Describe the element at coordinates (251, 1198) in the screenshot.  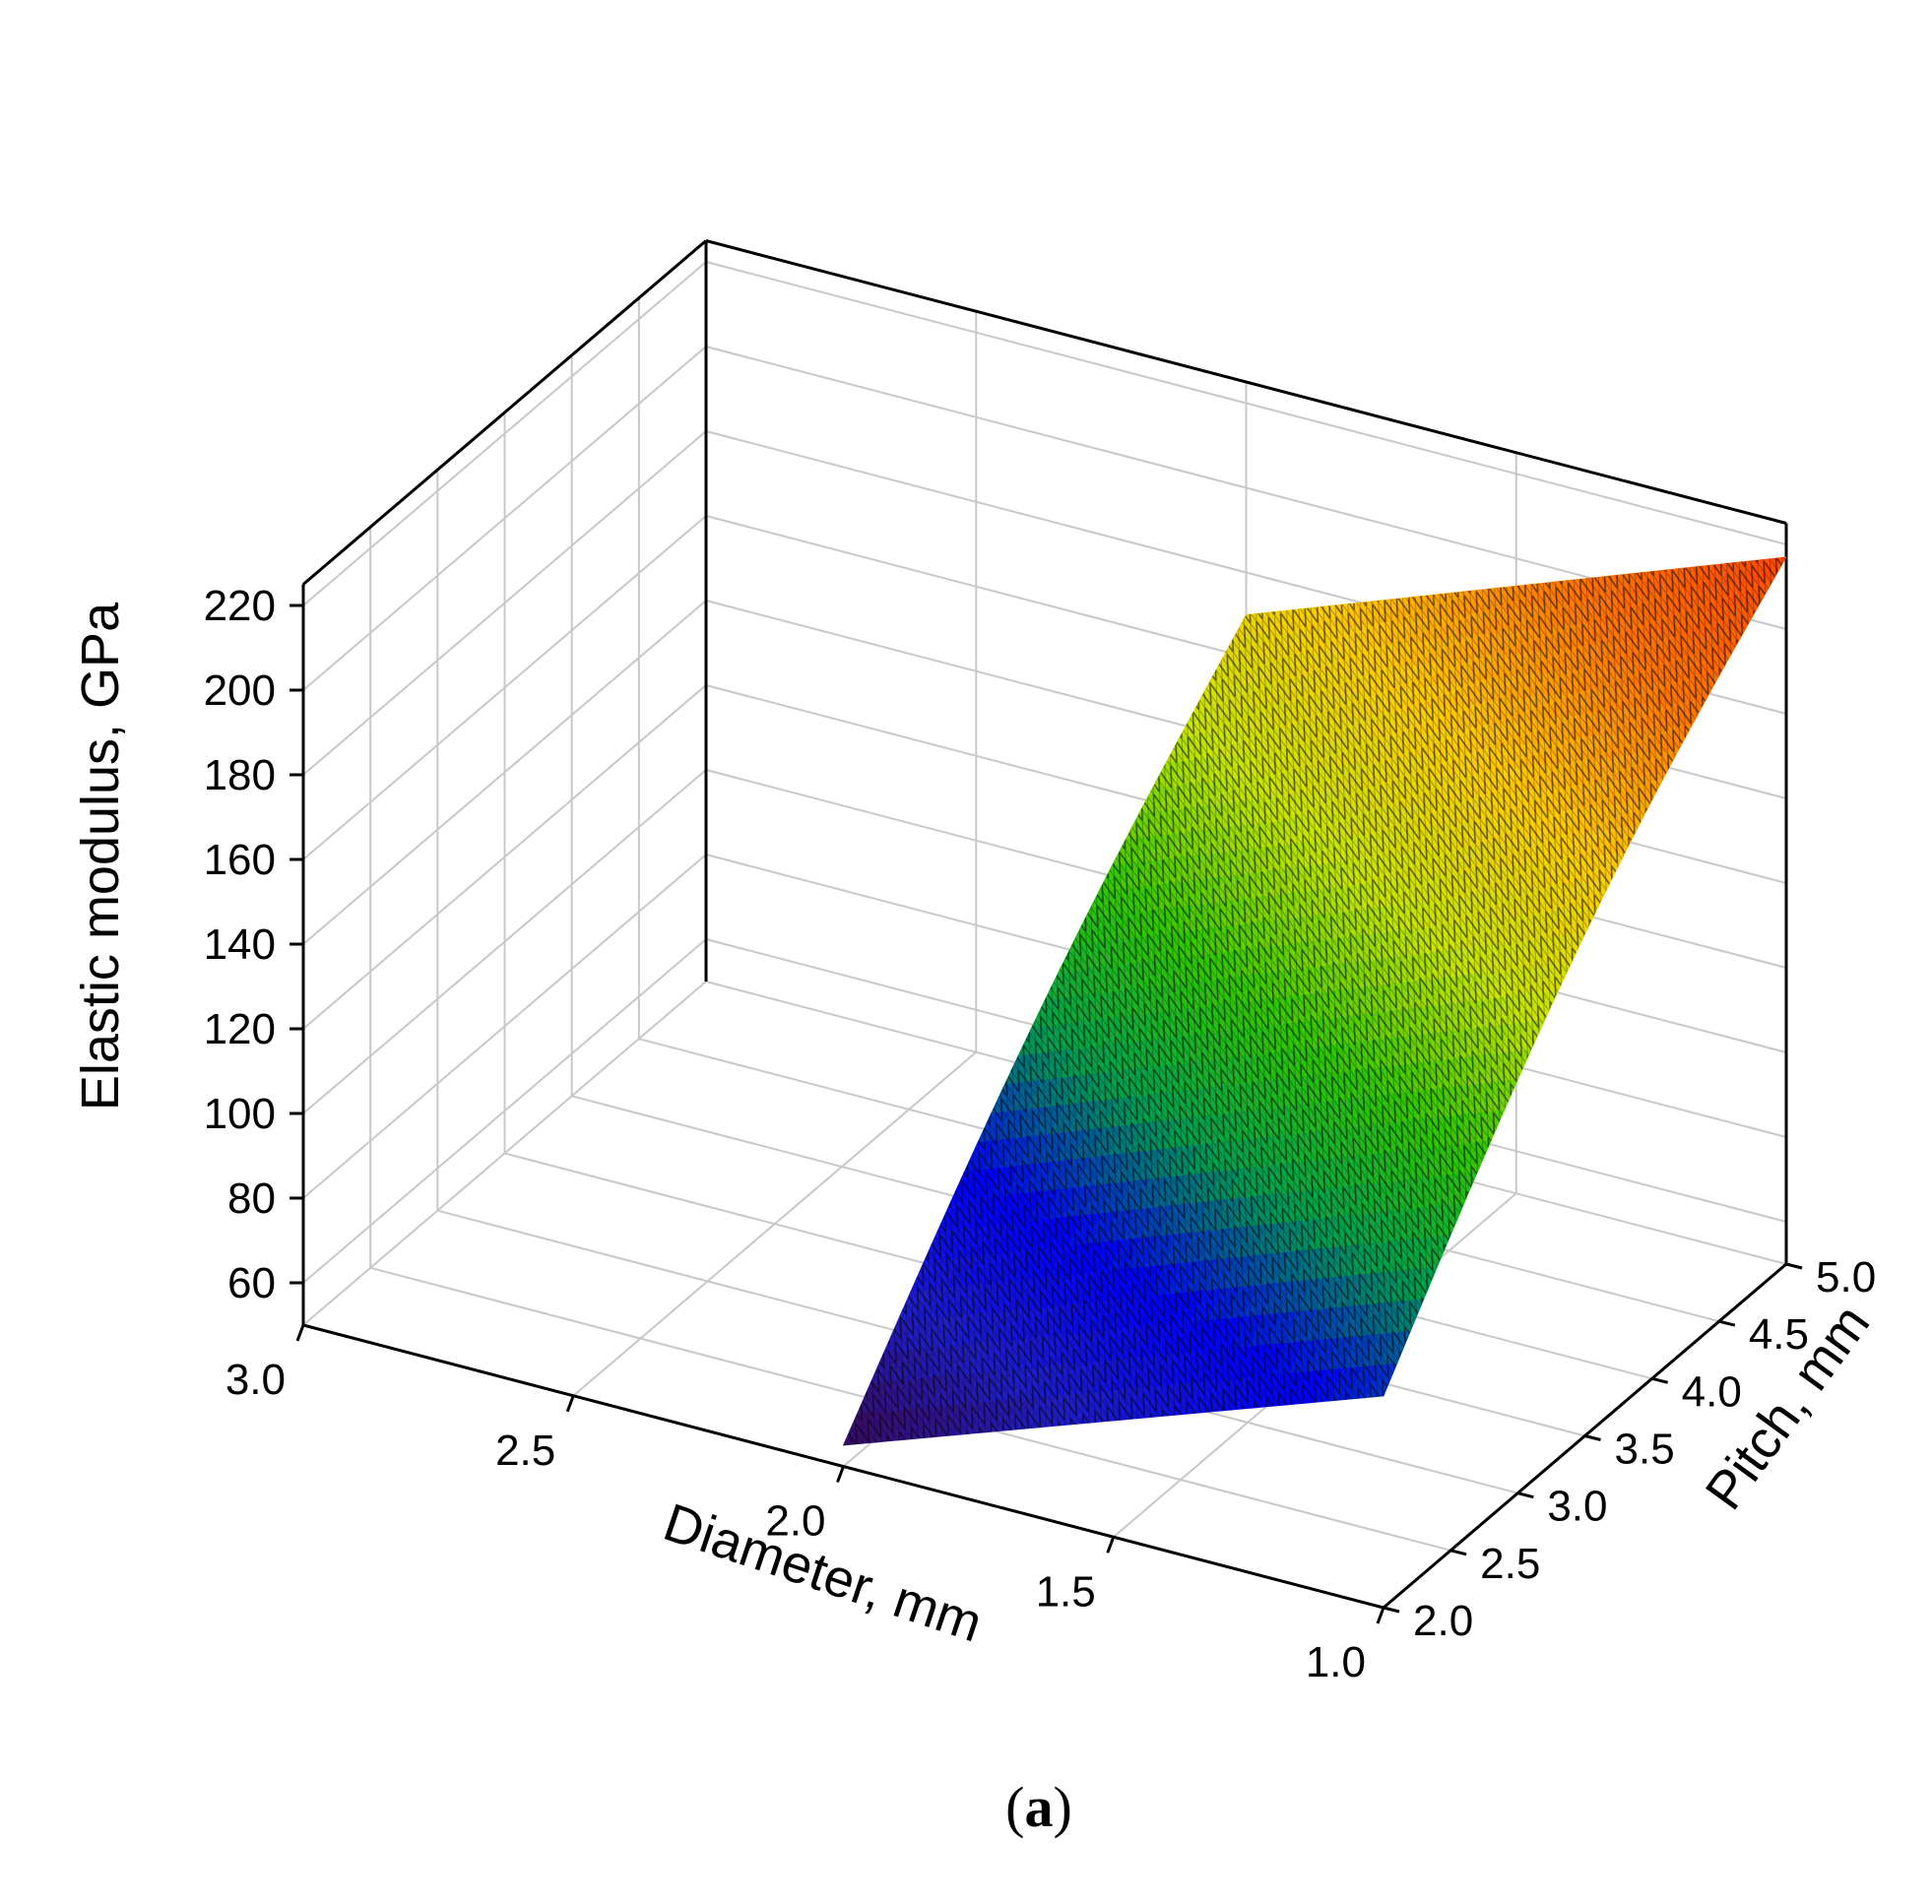
I see `z-tick-label: 80` at that location.